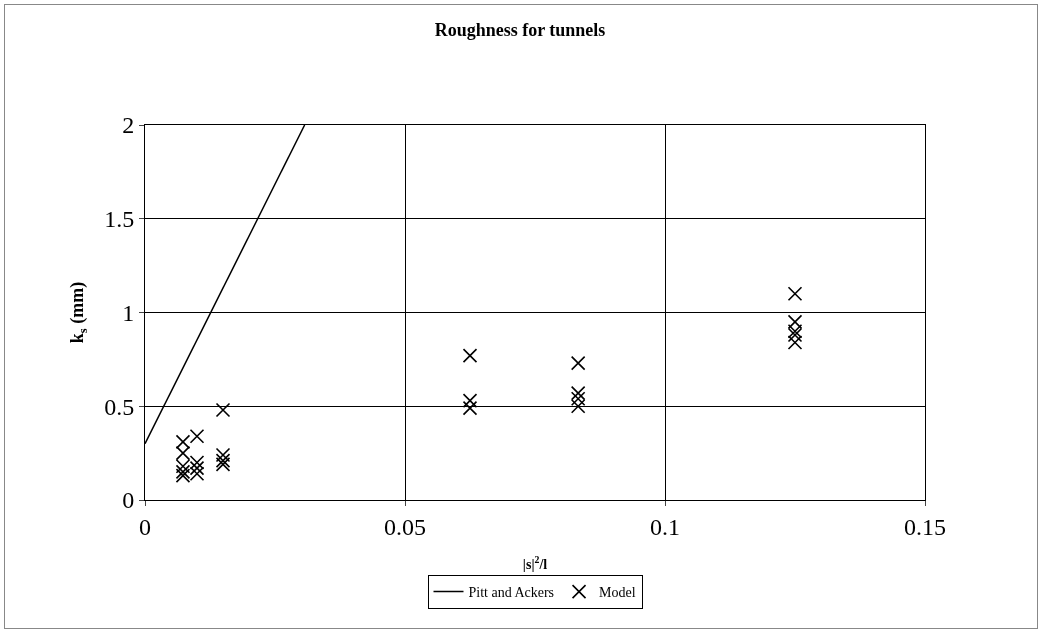 The height and width of the screenshot is (635, 1044). Describe the element at coordinates (617, 593) in the screenshot. I see `legend-label: Model` at that location.